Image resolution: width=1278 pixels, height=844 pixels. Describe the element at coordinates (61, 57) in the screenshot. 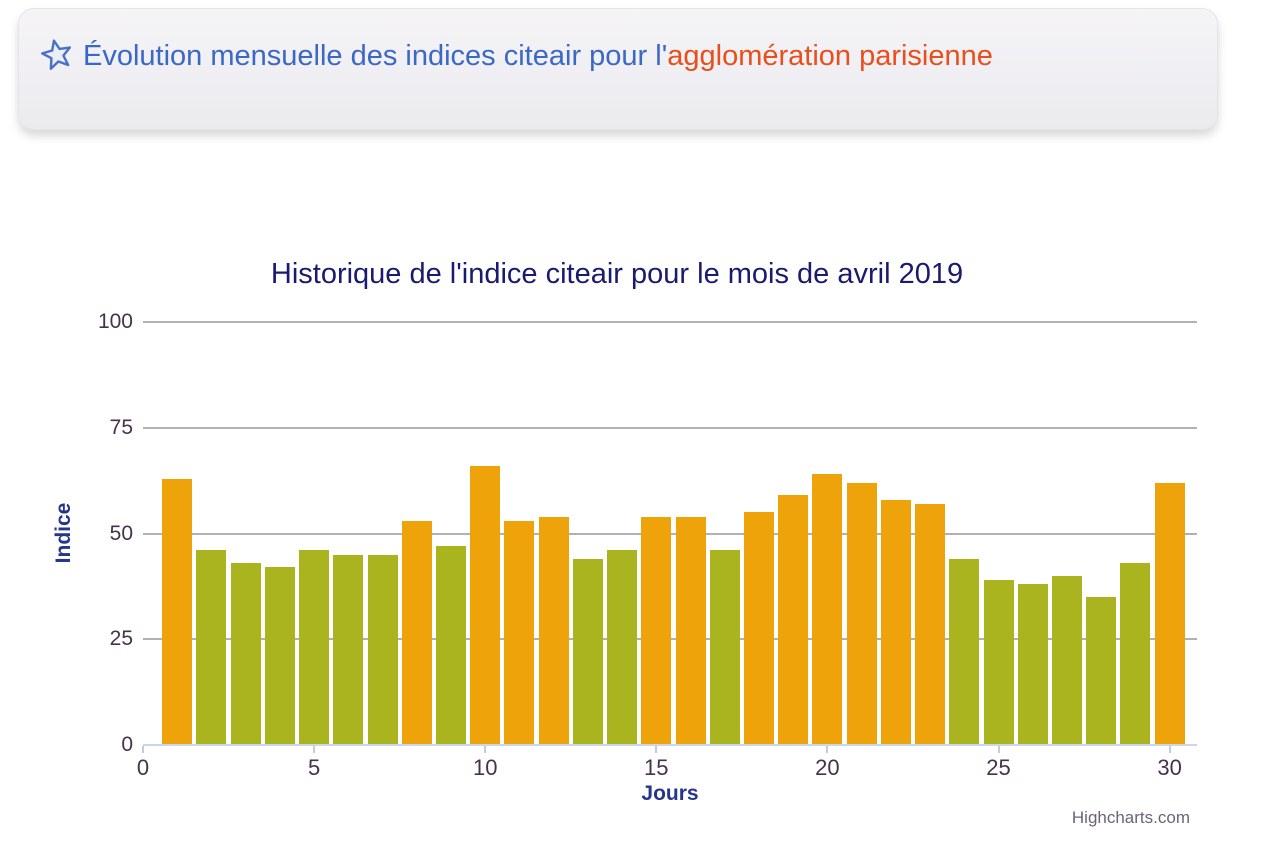

I see `star-icon` at that location.